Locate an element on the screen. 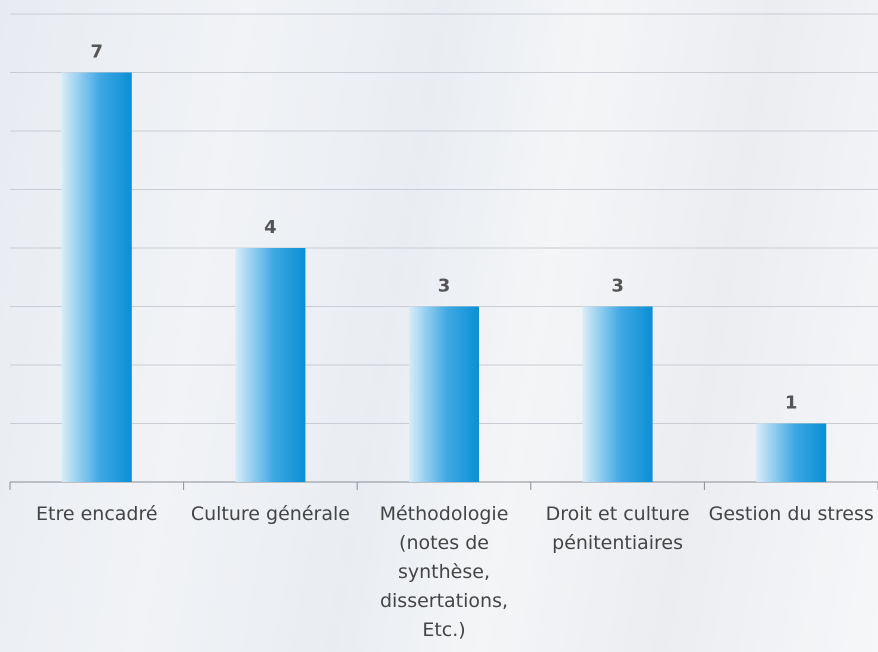 This screenshot has height=652, width=878. x-tick-label: Gestion du stress is located at coordinates (791, 514).